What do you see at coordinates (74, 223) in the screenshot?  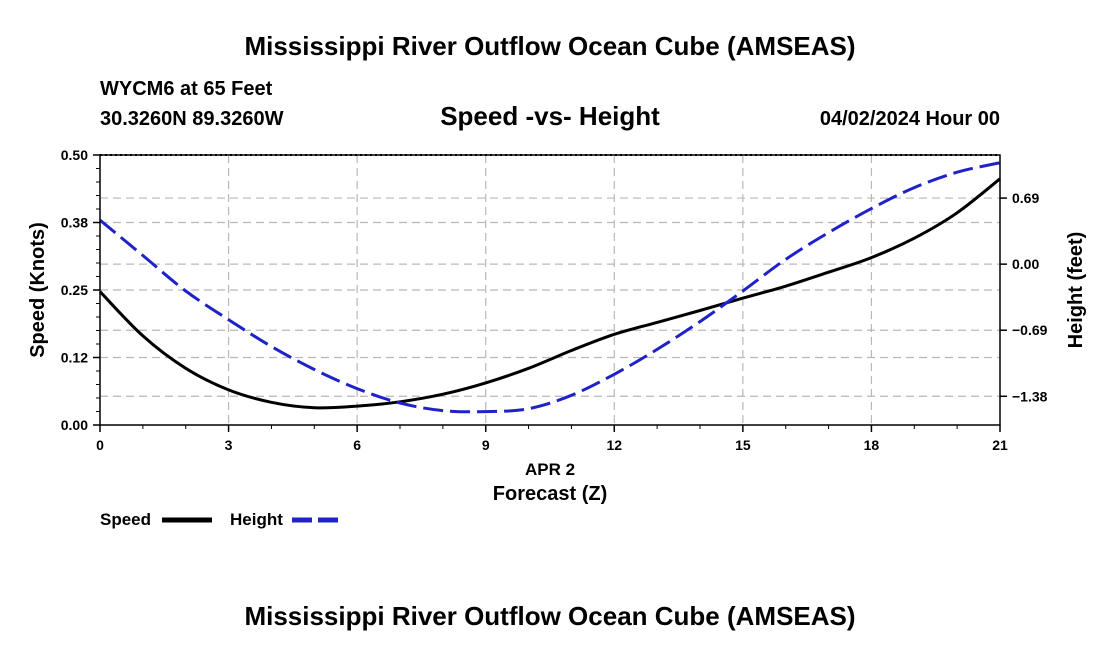 I see `y-tick-label: 0.38` at bounding box center [74, 223].